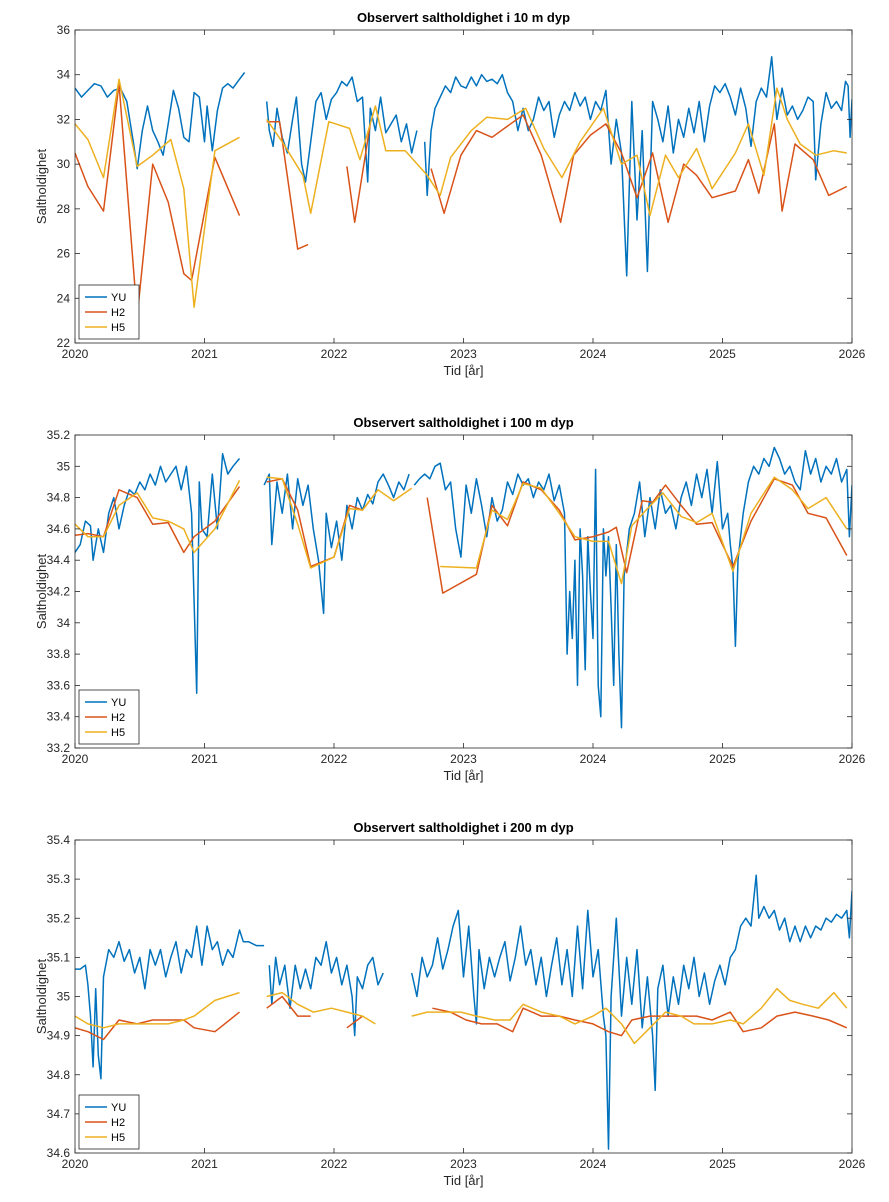 This screenshot has height=1202, width=889. I want to click on y-tick-label: 30, so click(64, 164).